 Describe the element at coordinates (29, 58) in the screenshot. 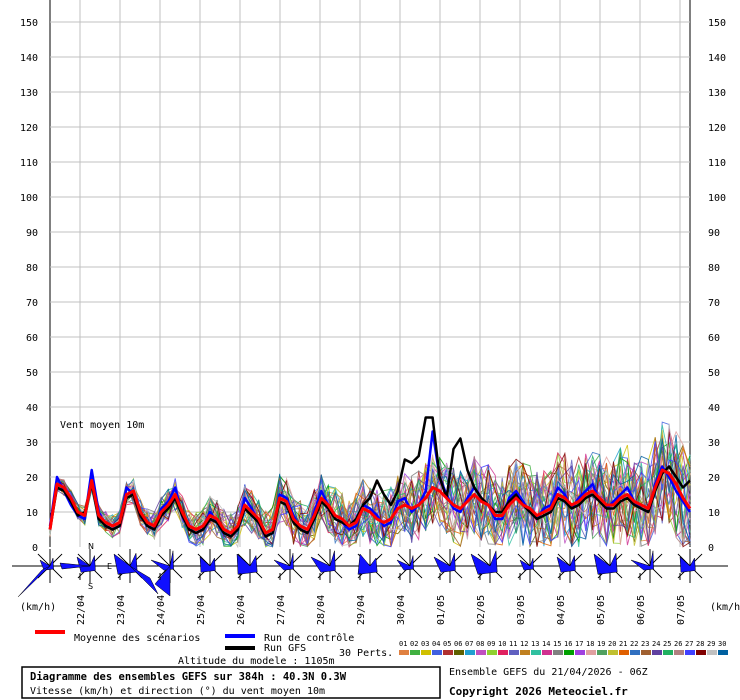

I see `y-tick-label-left: 140` at that location.